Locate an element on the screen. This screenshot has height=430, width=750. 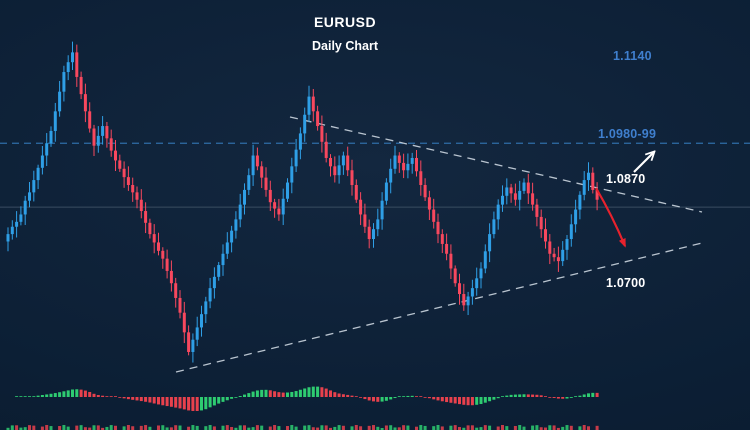
upper-descending-trendline is located at coordinates (496, 164).